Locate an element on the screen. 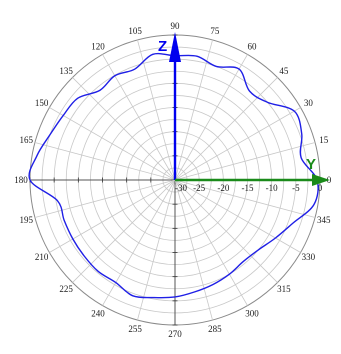 The image size is (341, 354). radial-tick-label: -20 is located at coordinates (223, 188).